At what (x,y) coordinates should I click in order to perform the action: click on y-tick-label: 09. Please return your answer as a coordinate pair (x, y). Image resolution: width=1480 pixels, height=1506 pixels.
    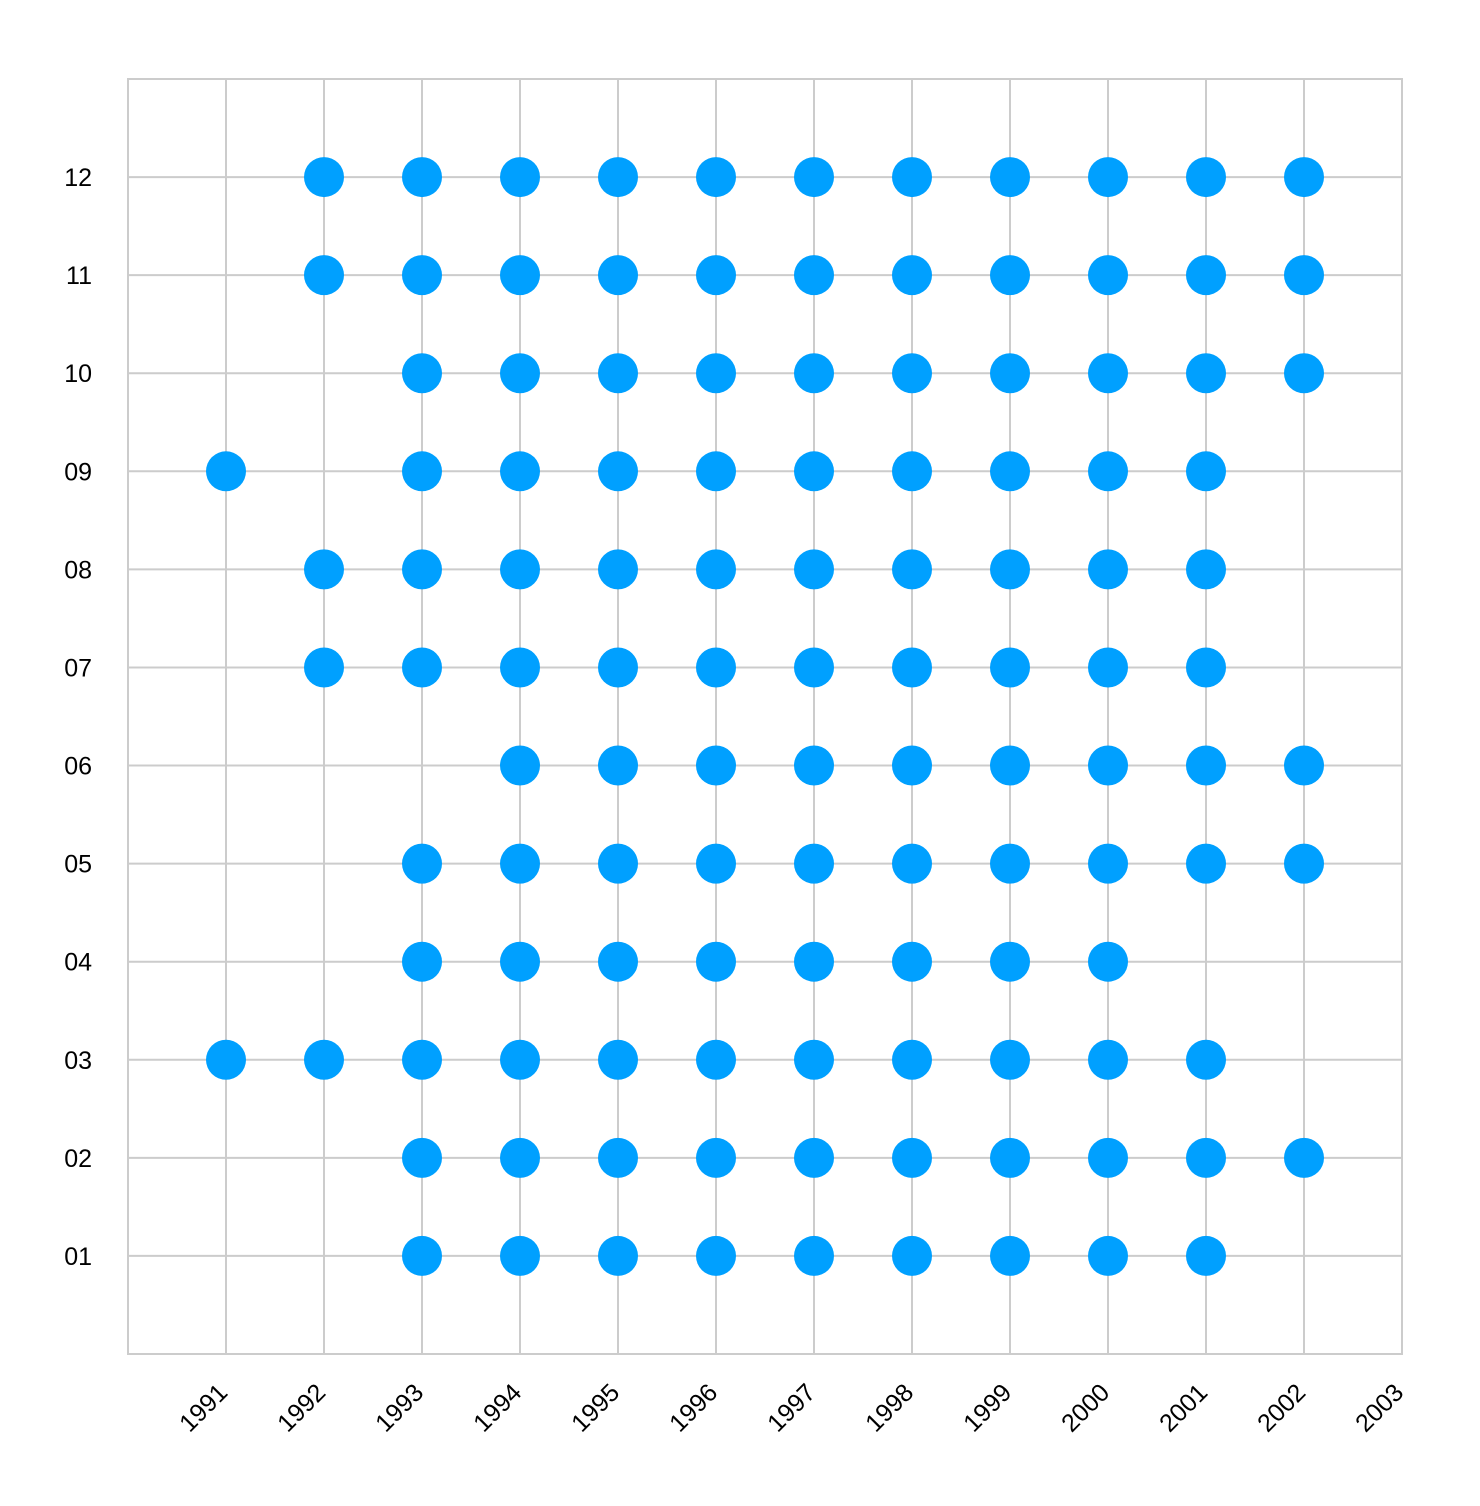
    Looking at the image, I should click on (78, 472).